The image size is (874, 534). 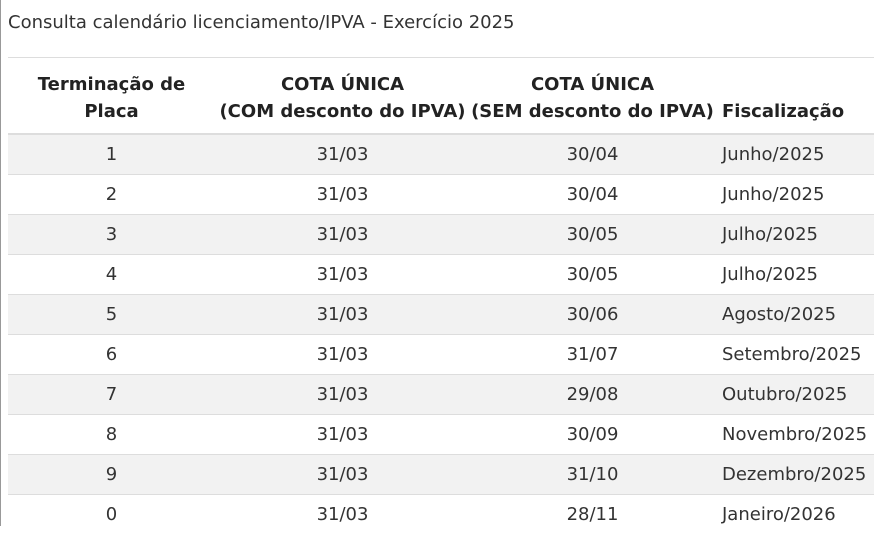 I want to click on table-cell: Janeiro/2026, so click(x=794, y=514).